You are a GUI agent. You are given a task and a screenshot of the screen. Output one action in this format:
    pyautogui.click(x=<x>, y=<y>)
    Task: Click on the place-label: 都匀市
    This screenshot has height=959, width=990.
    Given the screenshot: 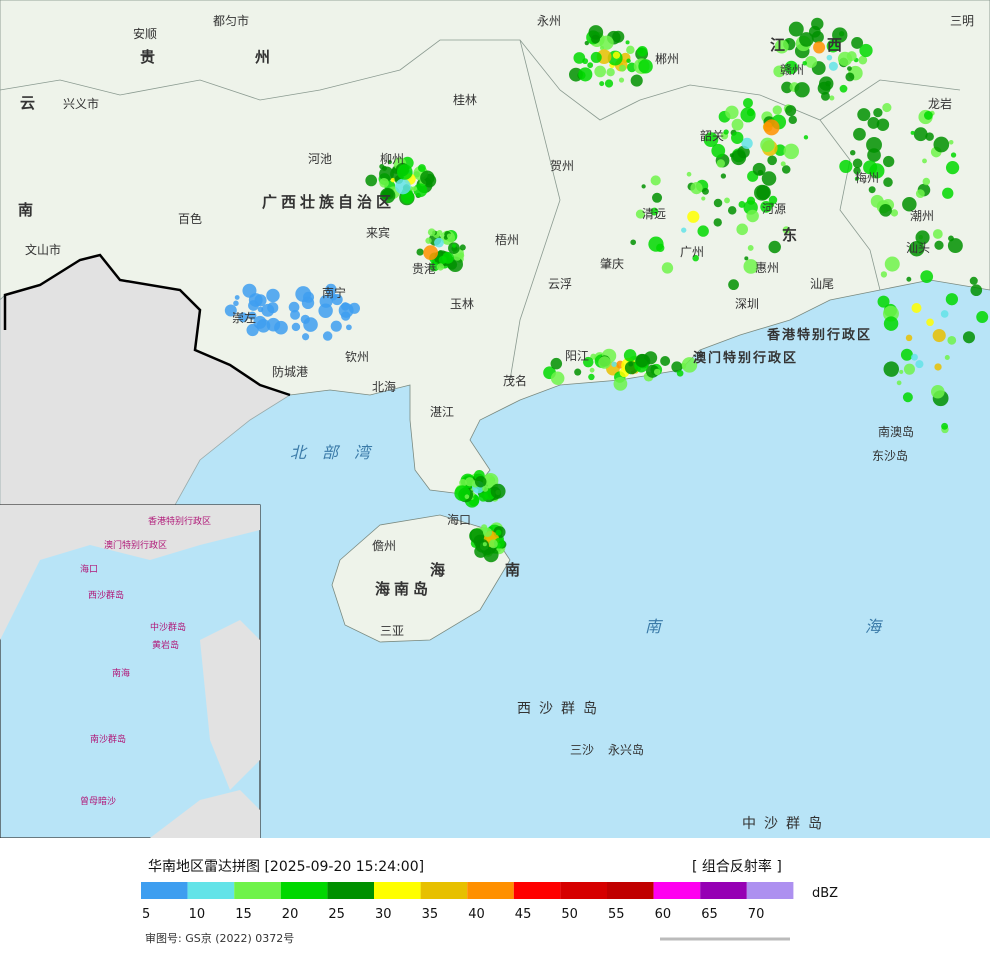 What is the action you would take?
    pyautogui.click(x=231, y=20)
    